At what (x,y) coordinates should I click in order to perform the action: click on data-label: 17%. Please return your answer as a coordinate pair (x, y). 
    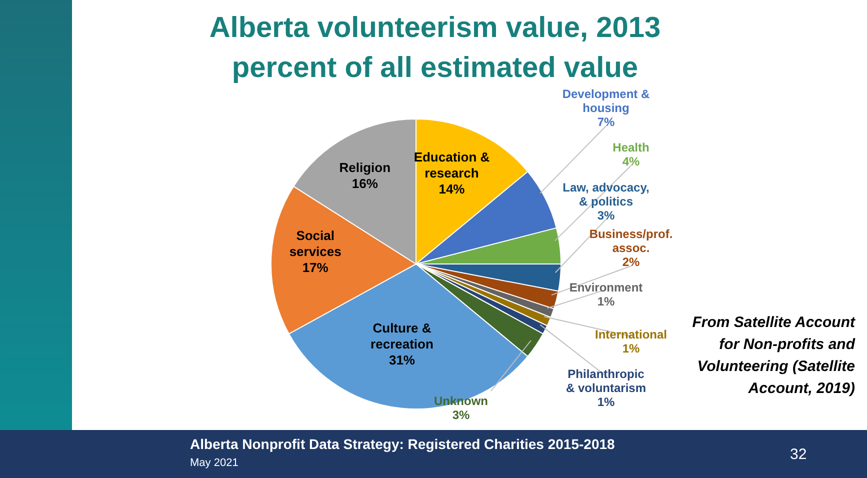
    Looking at the image, I should click on (315, 268).